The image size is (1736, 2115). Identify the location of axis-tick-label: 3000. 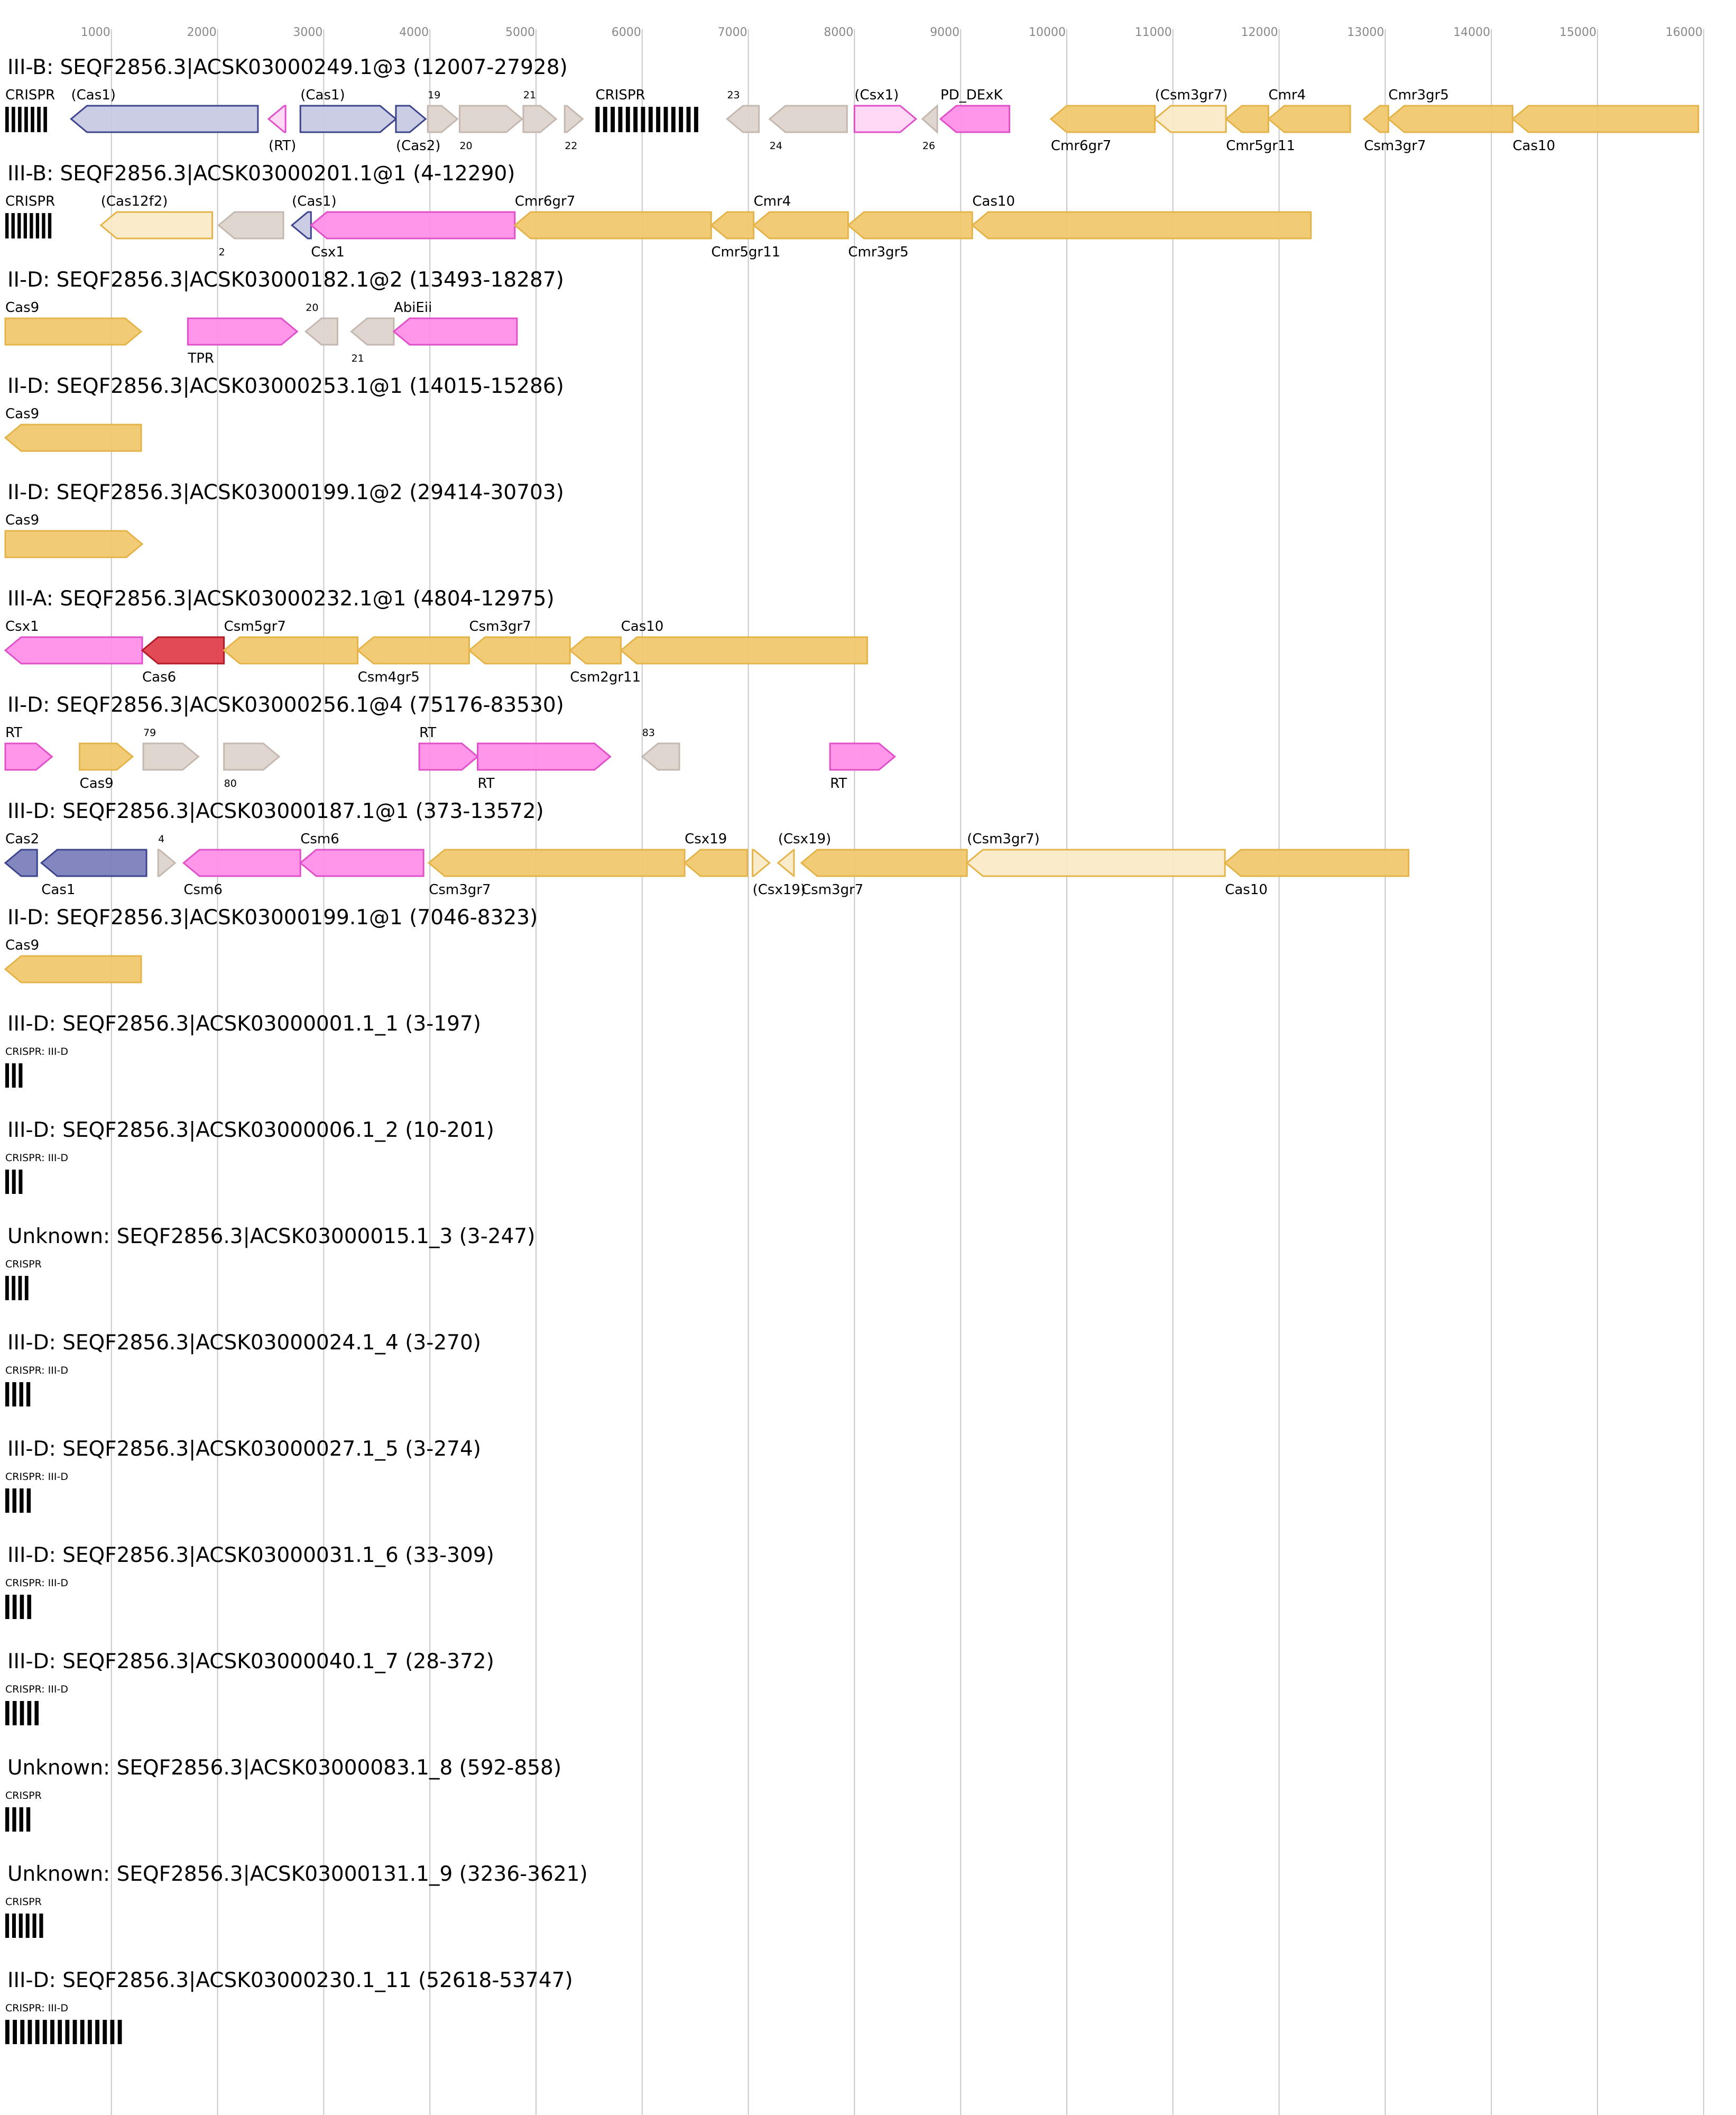
(308, 33).